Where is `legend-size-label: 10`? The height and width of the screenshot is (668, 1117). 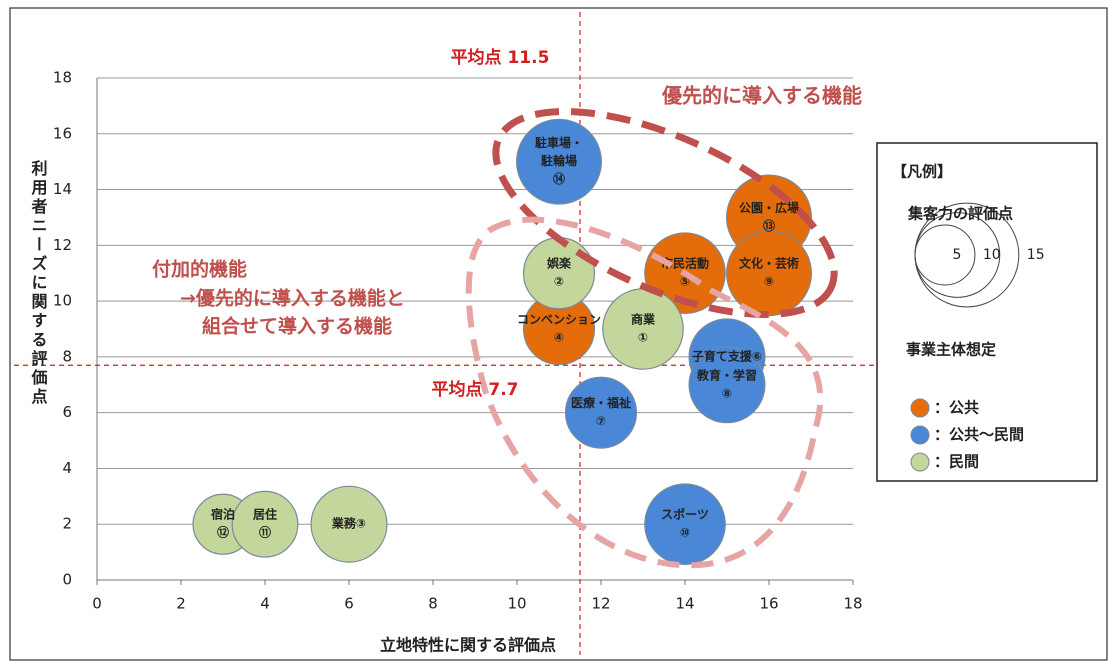
legend-size-label: 10 is located at coordinates (992, 255).